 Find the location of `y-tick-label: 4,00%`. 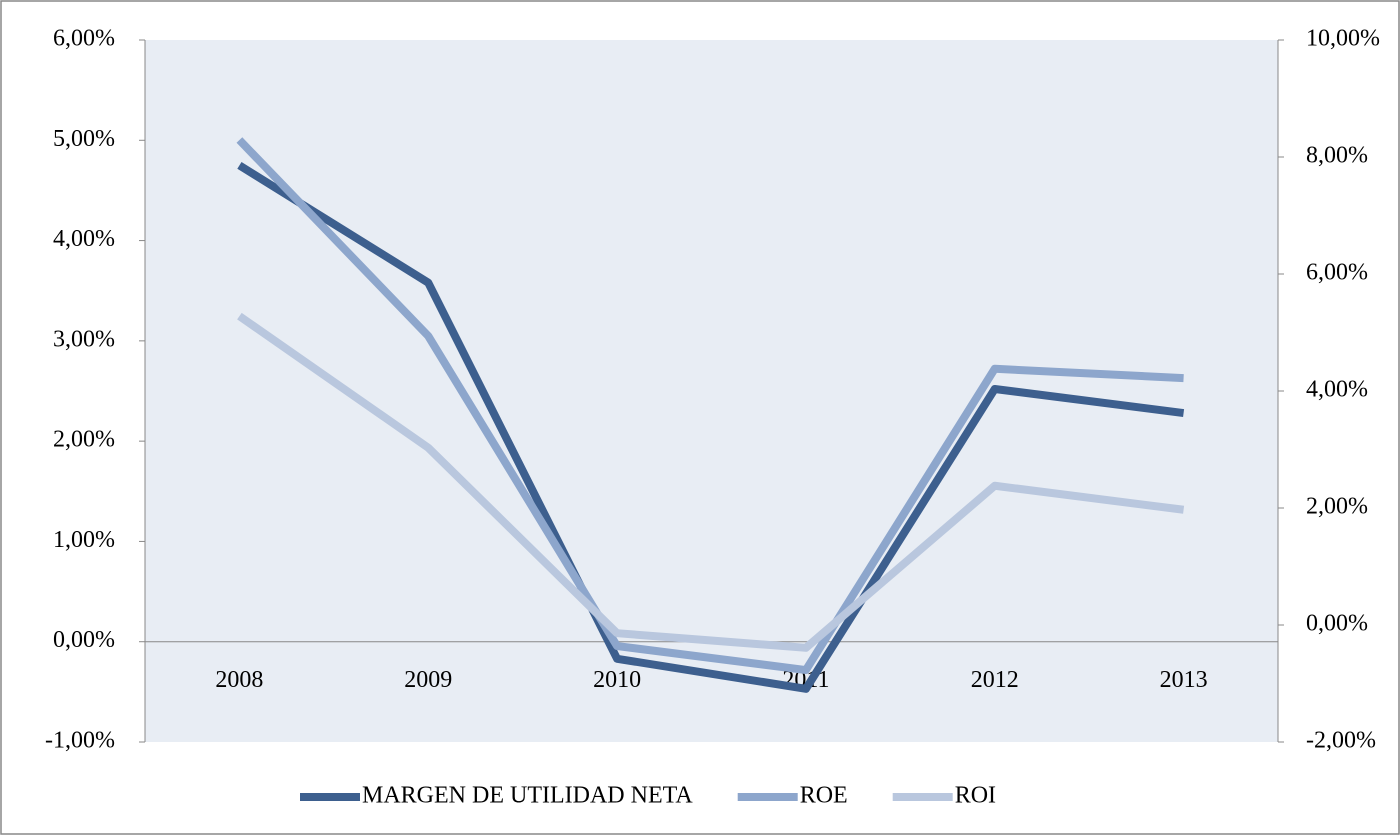

y-tick-label: 4,00% is located at coordinates (84, 239).